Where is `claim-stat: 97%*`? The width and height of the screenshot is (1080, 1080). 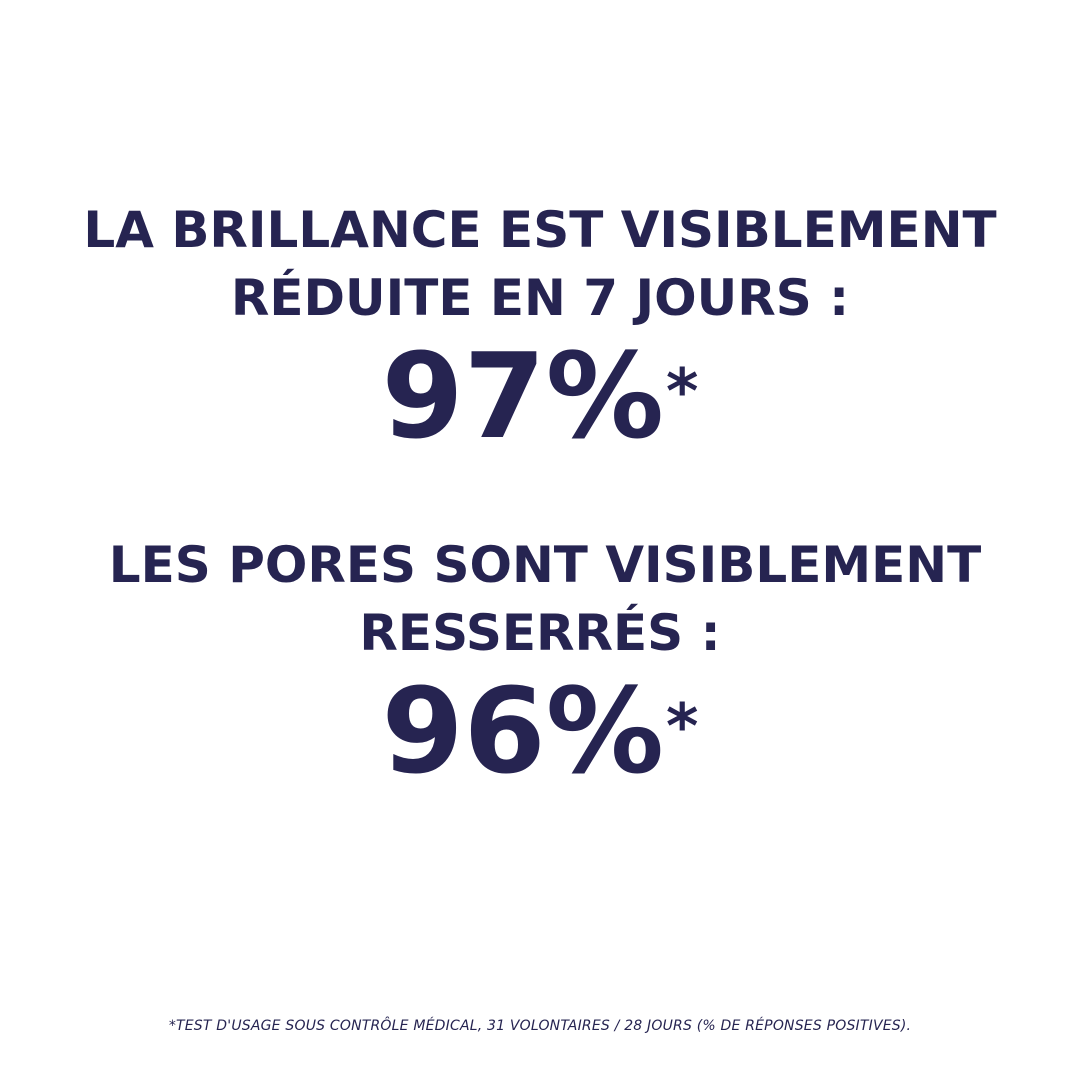
claim-stat: 97%* is located at coordinates (540, 396).